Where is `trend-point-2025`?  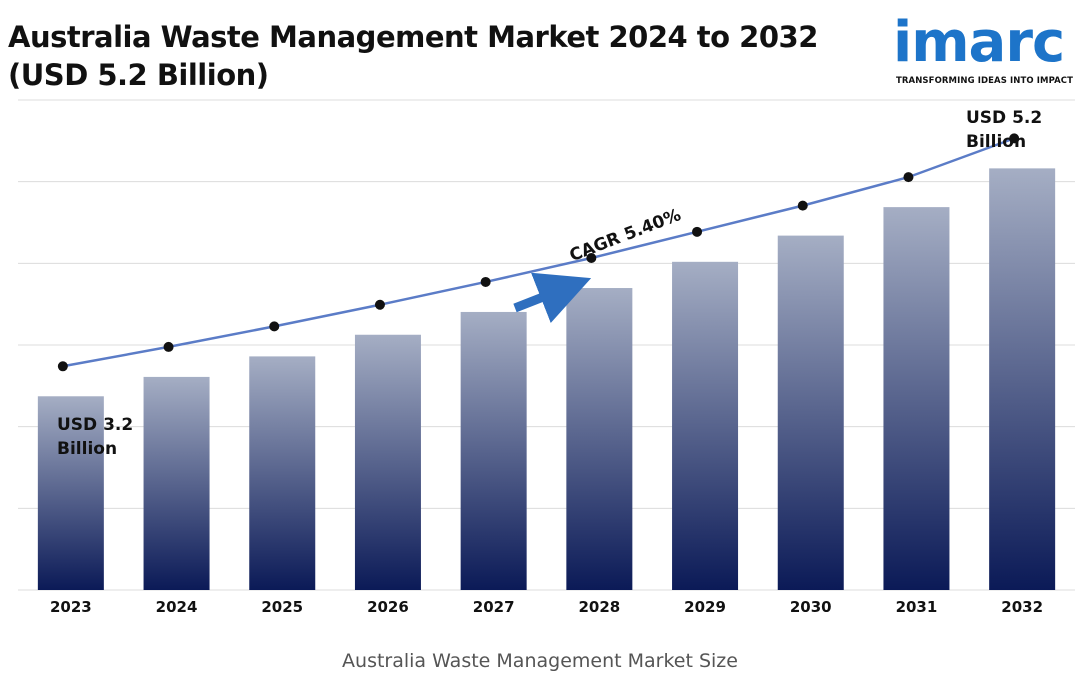
trend-point-2025 is located at coordinates (274, 326).